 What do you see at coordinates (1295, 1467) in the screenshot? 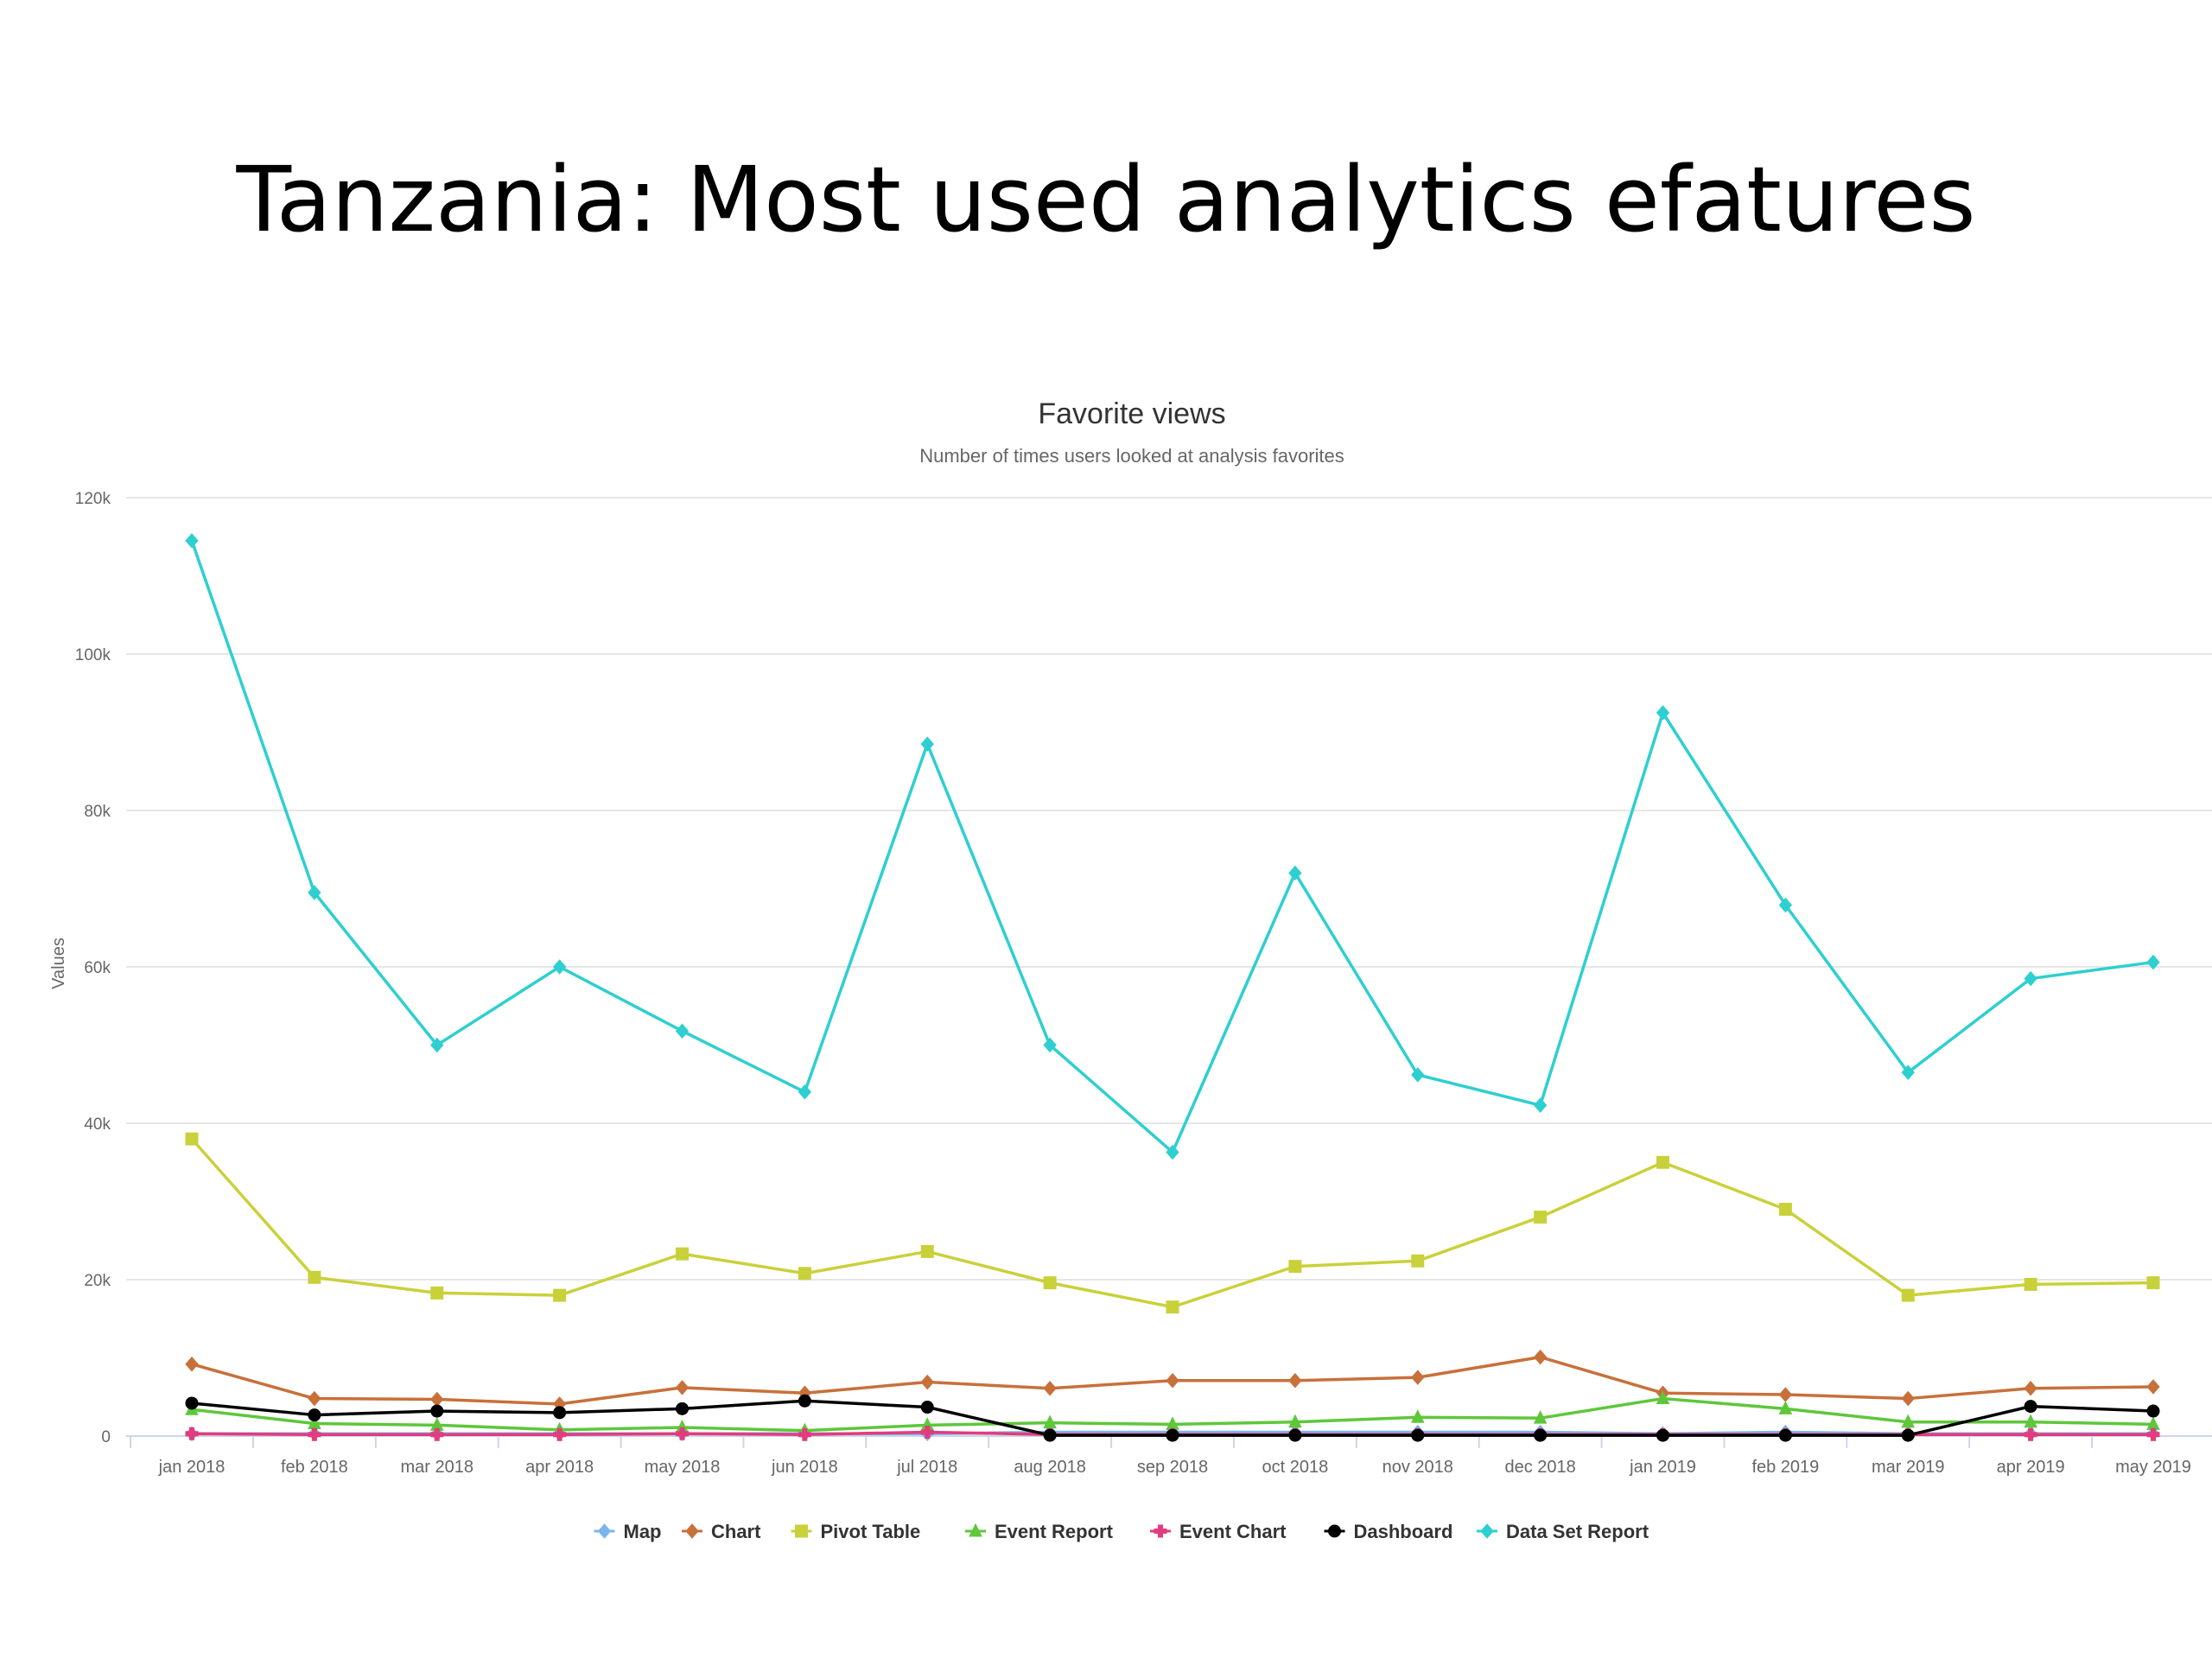
I see `x-tick-label: oct 2018` at bounding box center [1295, 1467].